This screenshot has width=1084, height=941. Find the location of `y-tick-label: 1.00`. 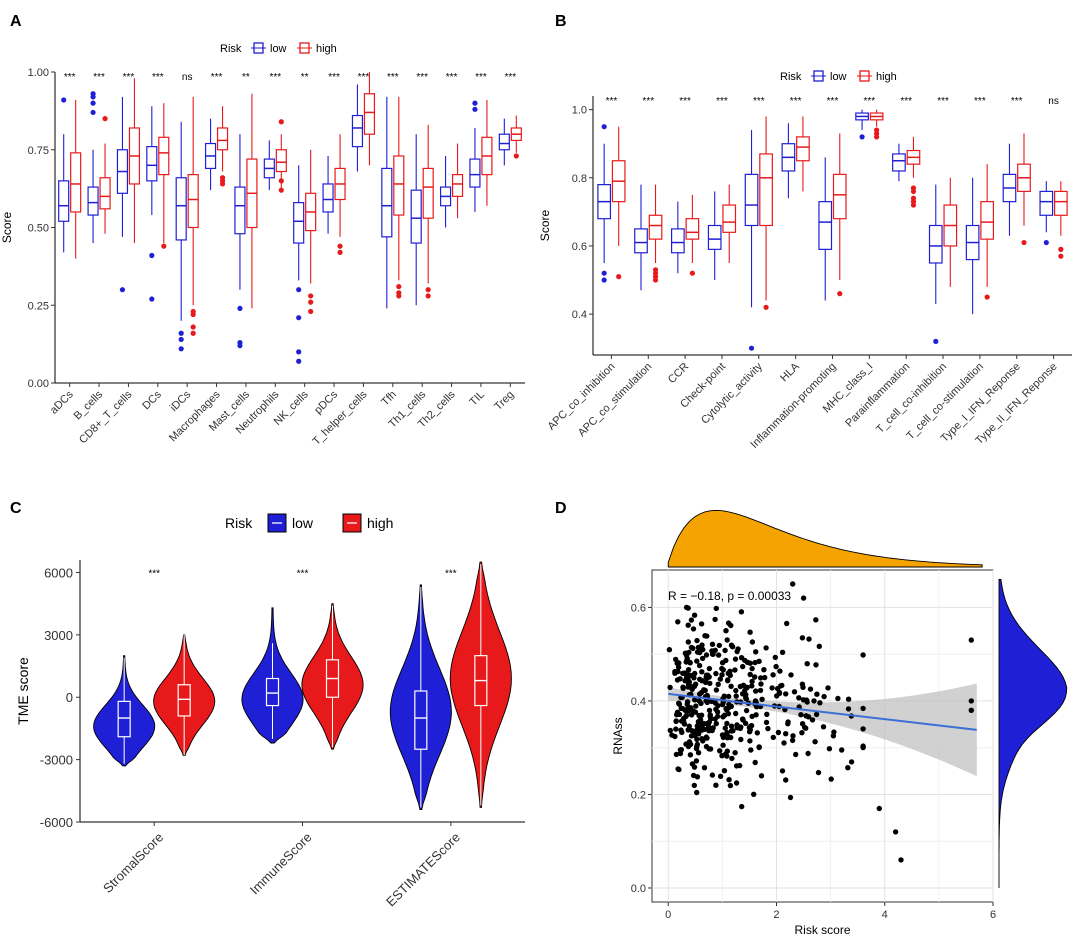

y-tick-label: 1.00 is located at coordinates (38, 73).